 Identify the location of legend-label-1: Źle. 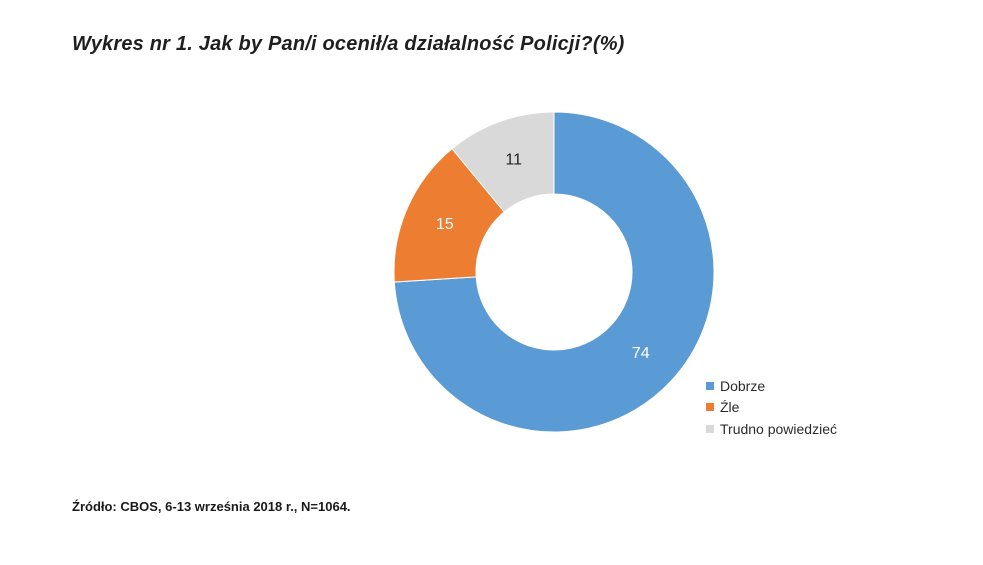
(730, 407).